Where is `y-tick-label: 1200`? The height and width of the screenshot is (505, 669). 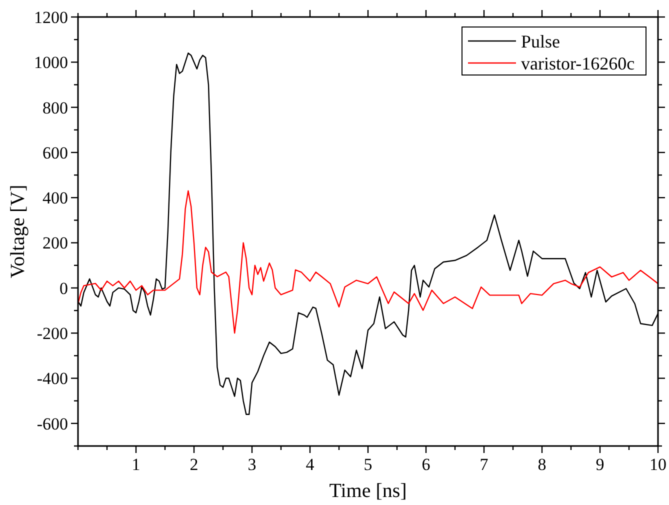 y-tick-label: 1200 is located at coordinates (51, 17).